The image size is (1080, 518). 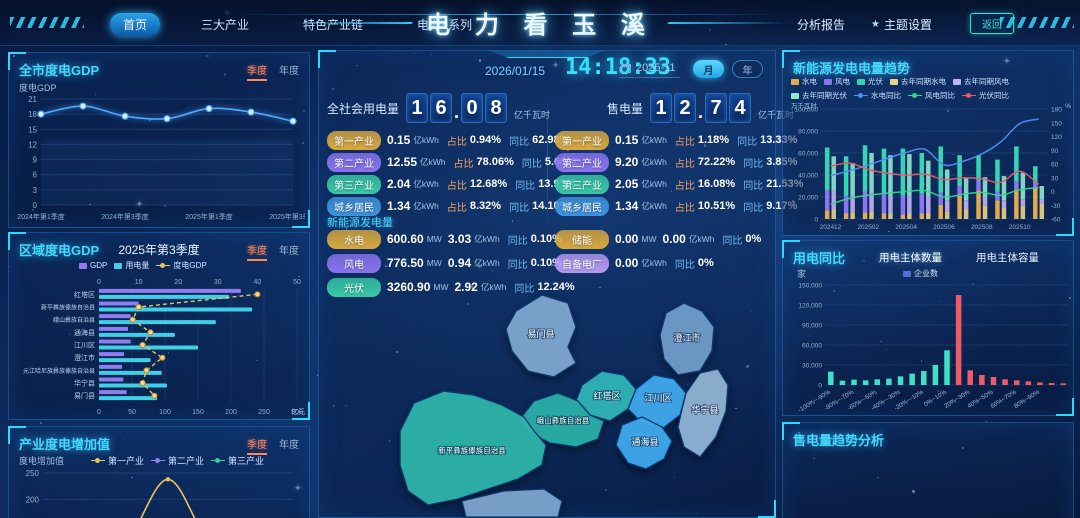 I want to click on panel-title: 新能源发电电量趋势, so click(x=852, y=68).